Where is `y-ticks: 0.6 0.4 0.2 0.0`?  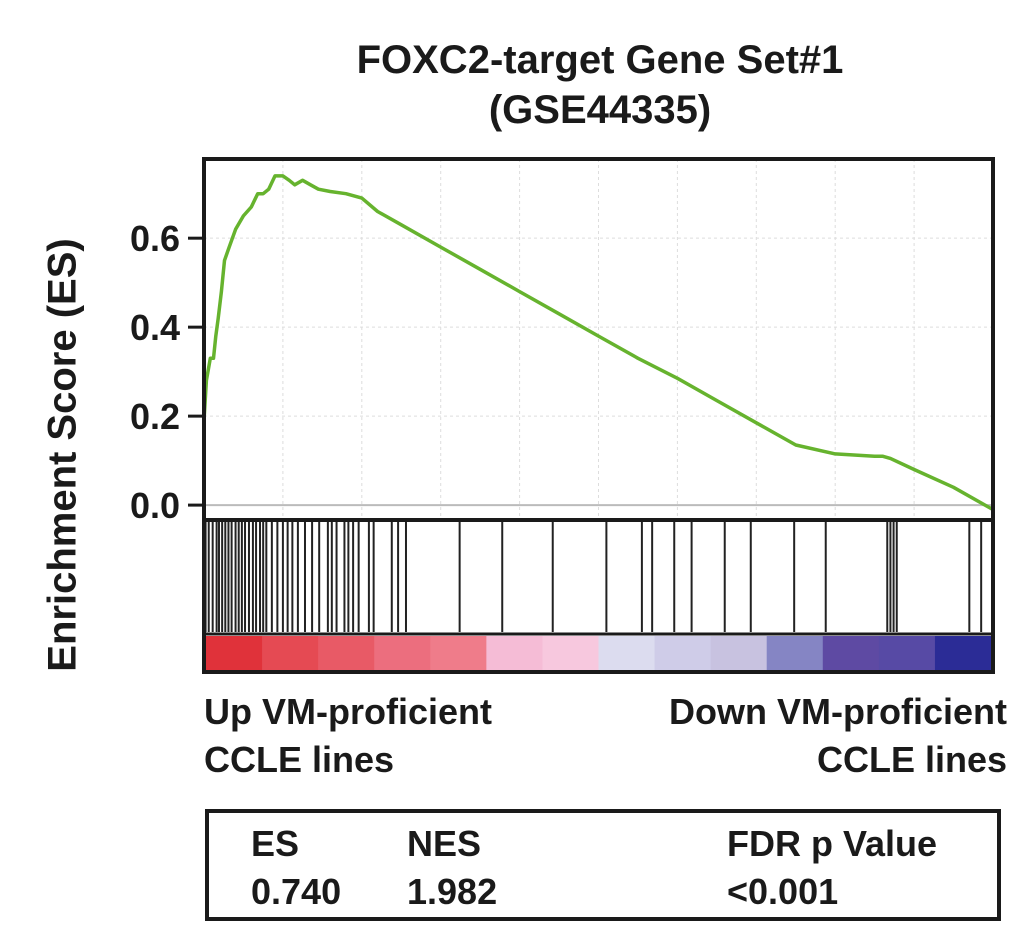
y-ticks: 0.6 0.4 0.2 0.0 is located at coordinates (167, 372).